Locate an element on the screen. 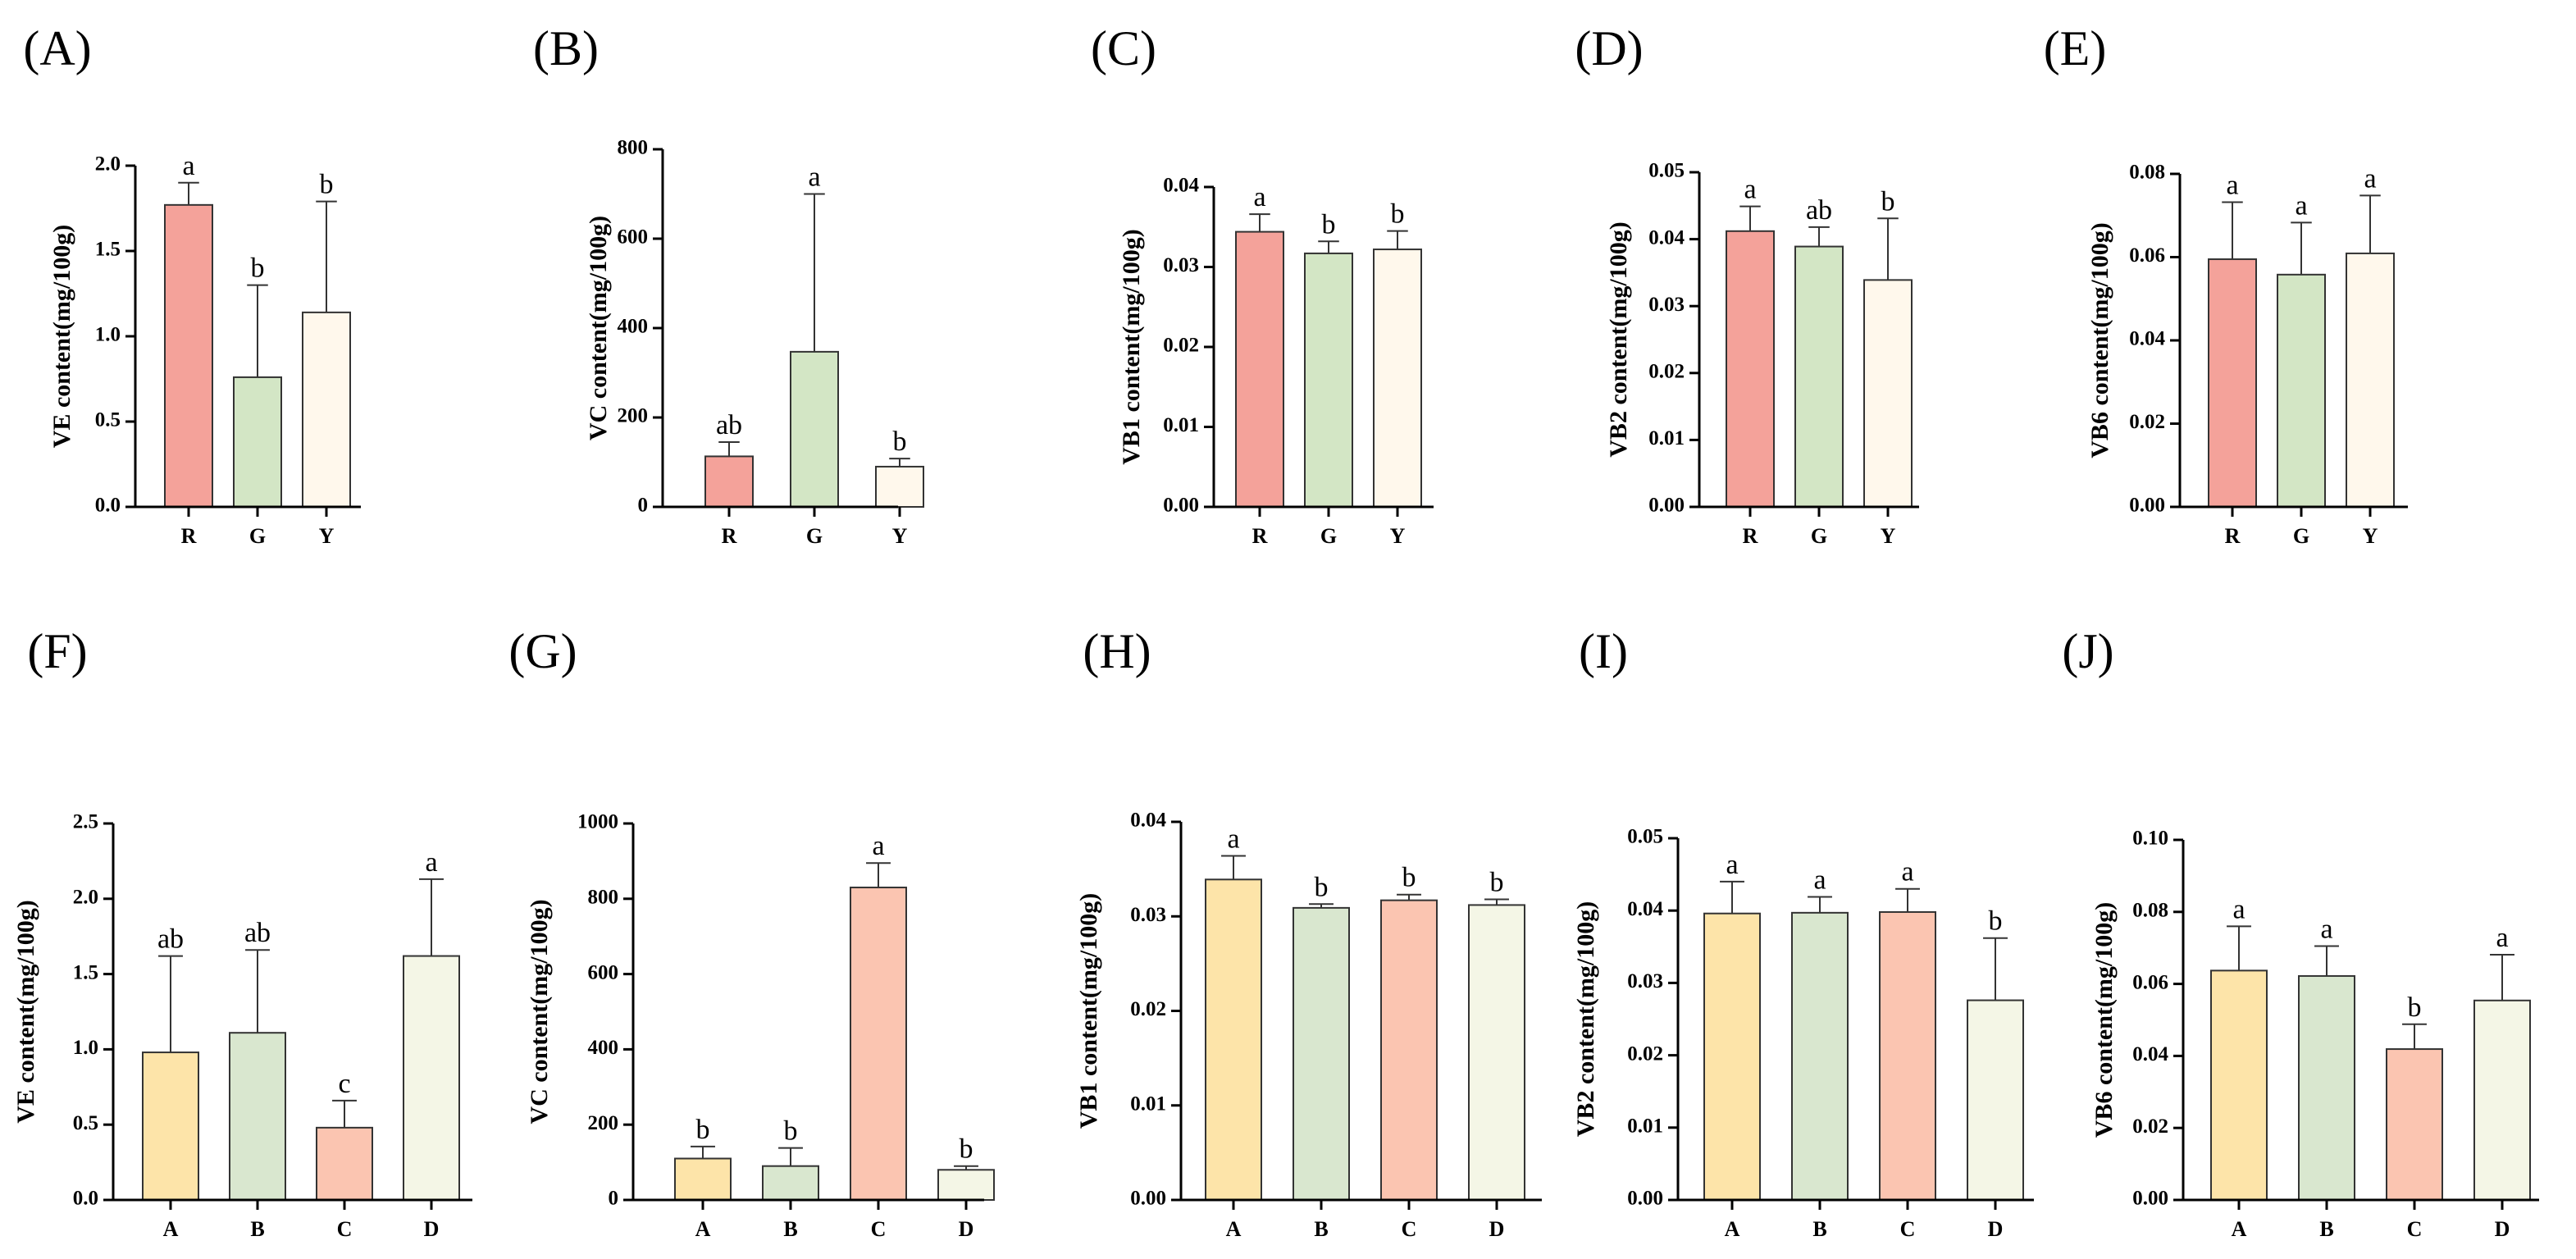 The width and height of the screenshot is (2576, 1259). y-tick-label: 0.08 is located at coordinates (2150, 911).